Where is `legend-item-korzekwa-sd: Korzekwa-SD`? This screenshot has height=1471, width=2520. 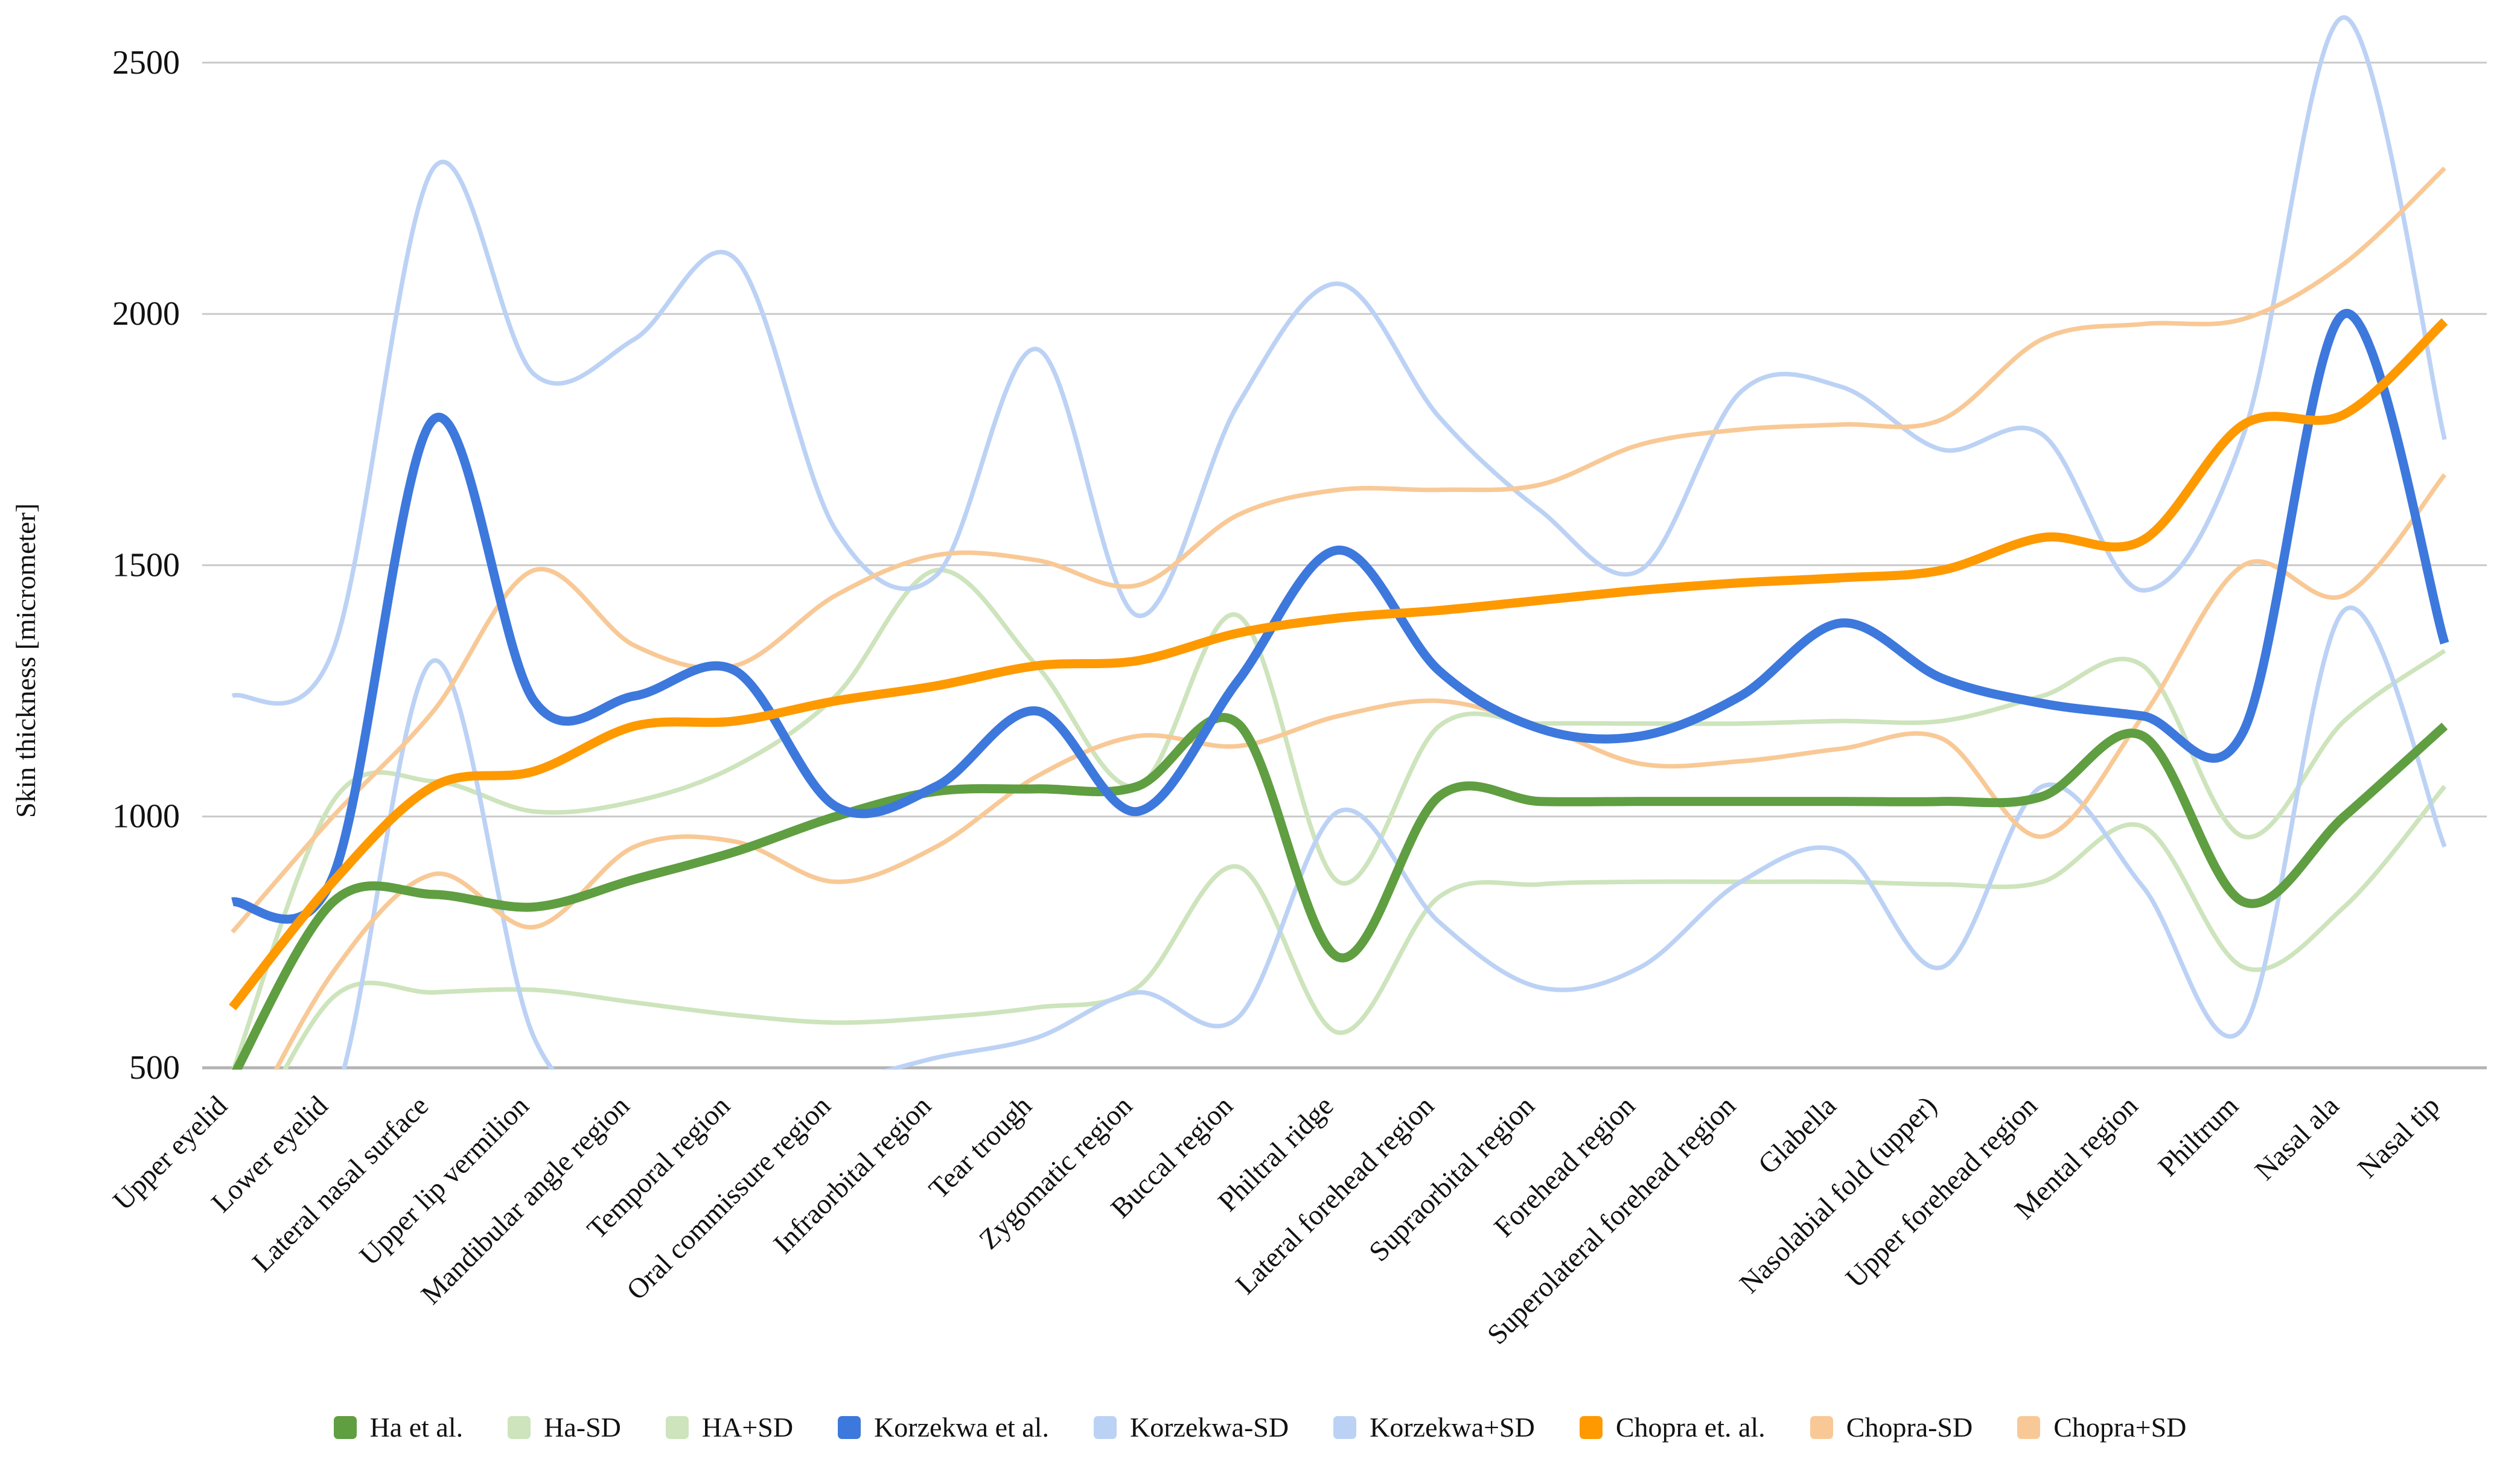
legend-item-korzekwa-sd: Korzekwa-SD is located at coordinates (1191, 1427).